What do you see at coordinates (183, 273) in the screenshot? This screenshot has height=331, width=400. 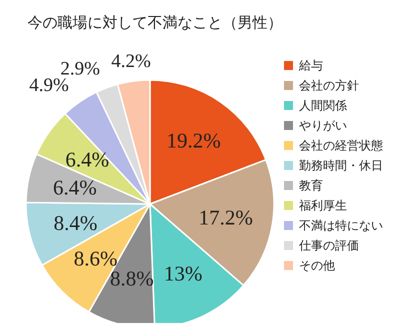 I see `data-label: 13%` at bounding box center [183, 273].